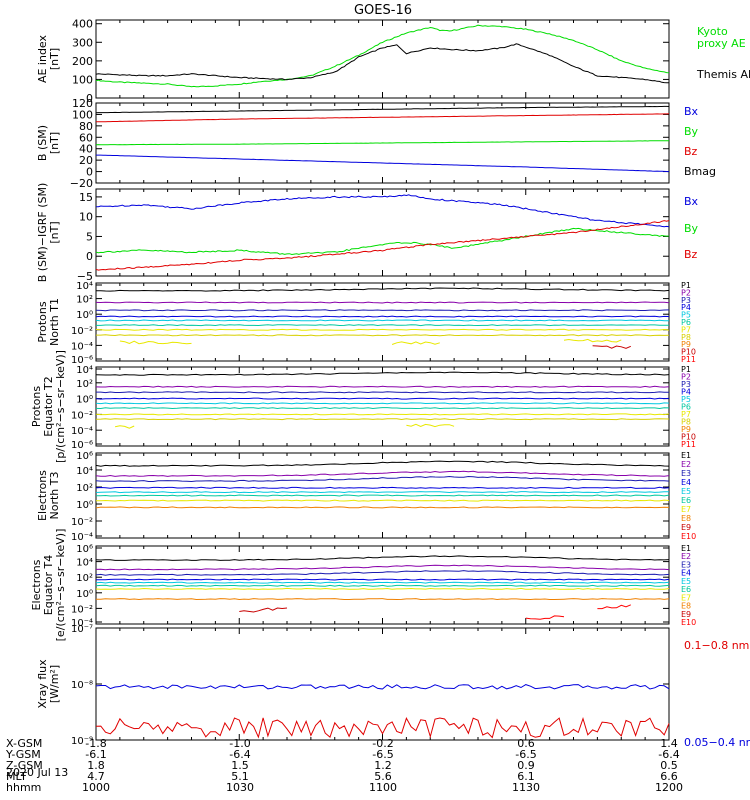  I want to click on legend-entry: E2, so click(686, 556).